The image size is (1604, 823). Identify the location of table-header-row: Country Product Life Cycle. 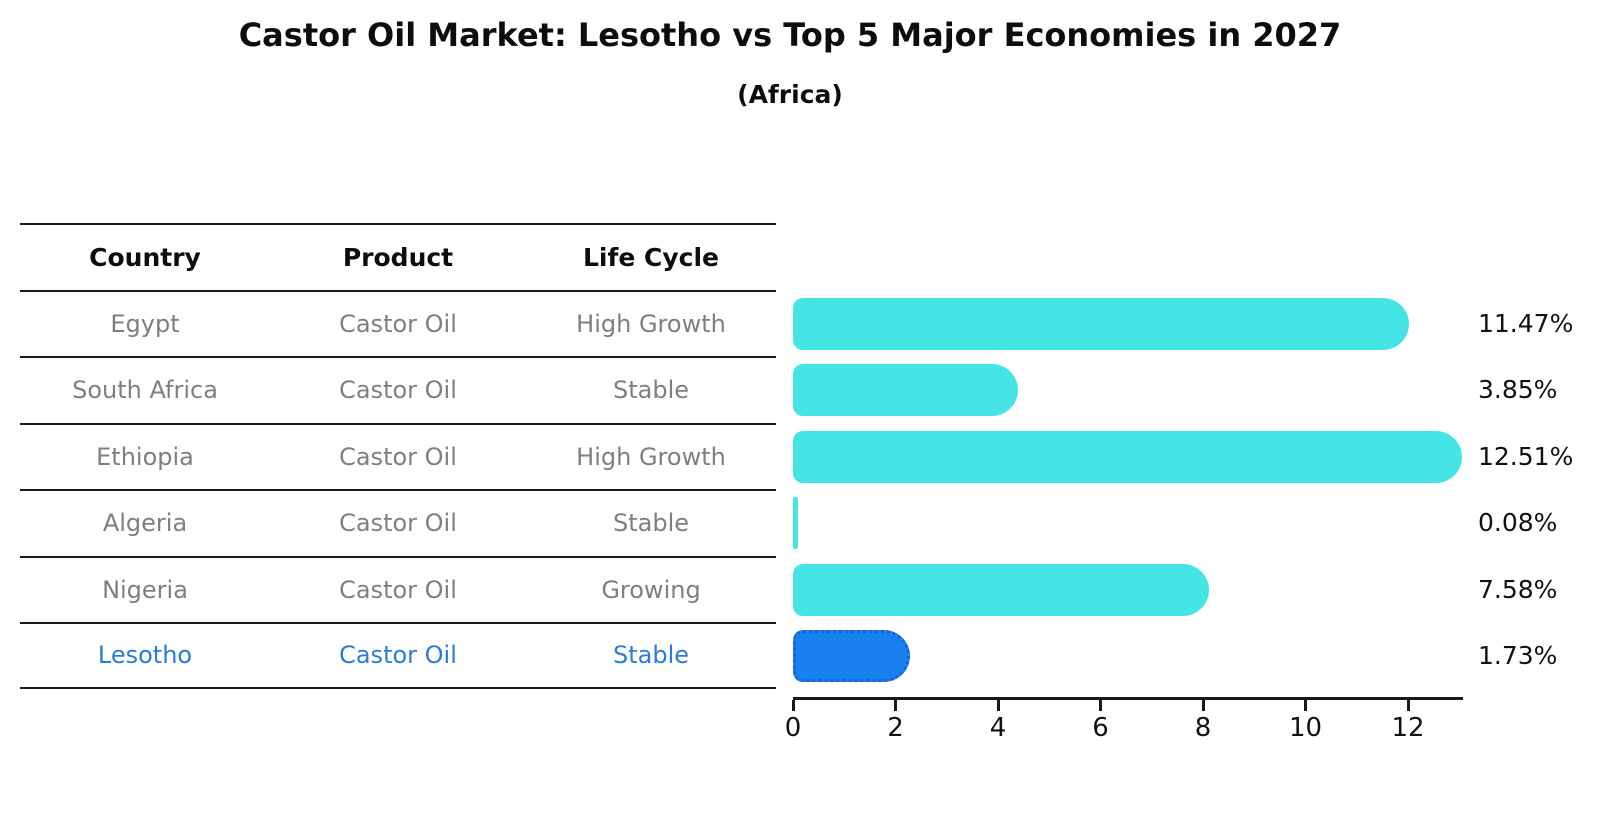
(398, 256).